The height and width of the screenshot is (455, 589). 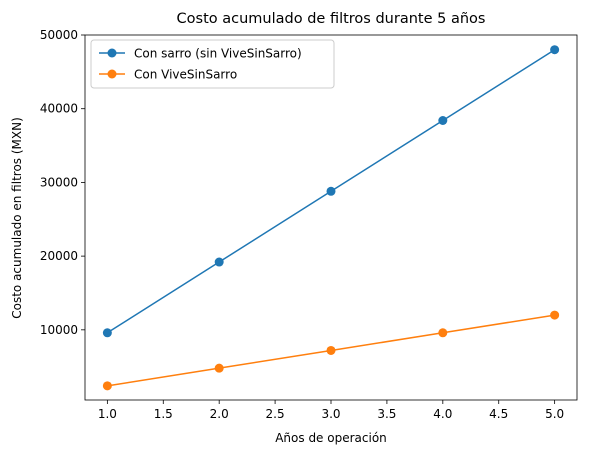 I want to click on x-tick-label: 2.0, so click(x=219, y=414).